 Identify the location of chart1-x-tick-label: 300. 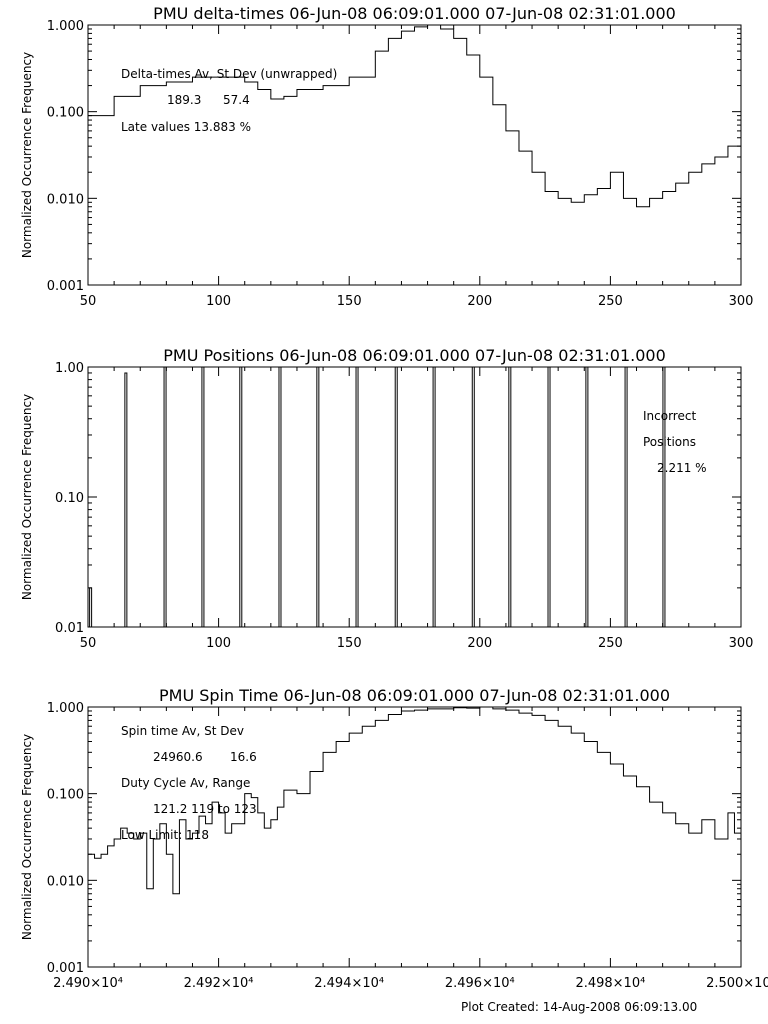
(741, 301).